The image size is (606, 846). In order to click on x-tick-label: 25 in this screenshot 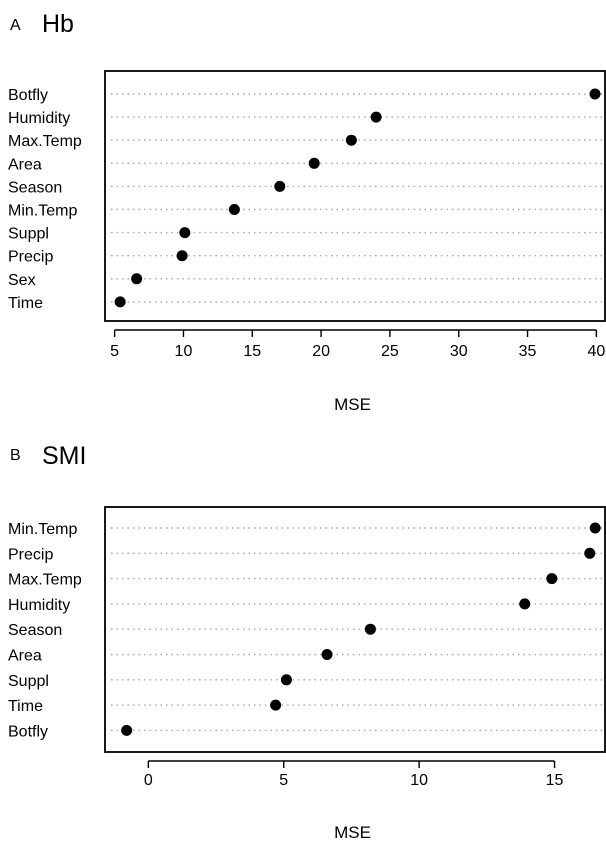, I will do `click(390, 351)`.